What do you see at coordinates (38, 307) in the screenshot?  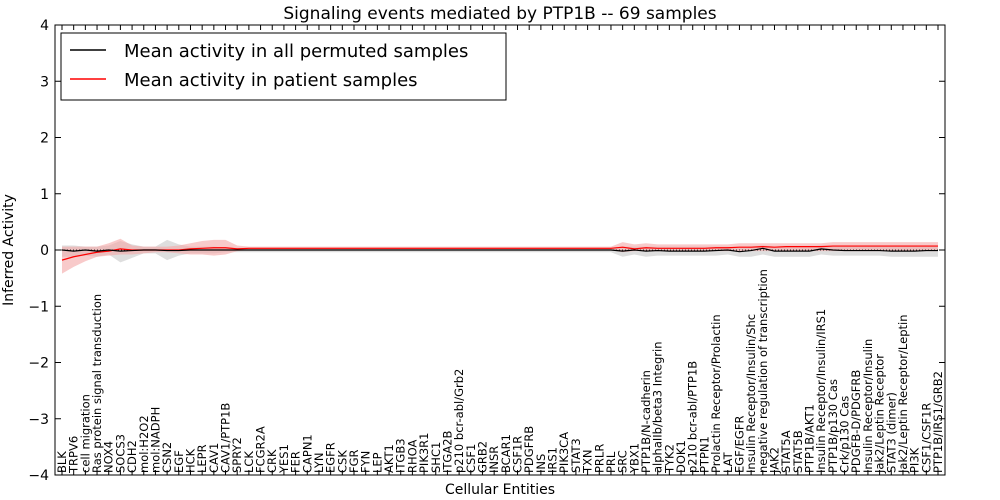 I see `y-tick-label: −1` at bounding box center [38, 307].